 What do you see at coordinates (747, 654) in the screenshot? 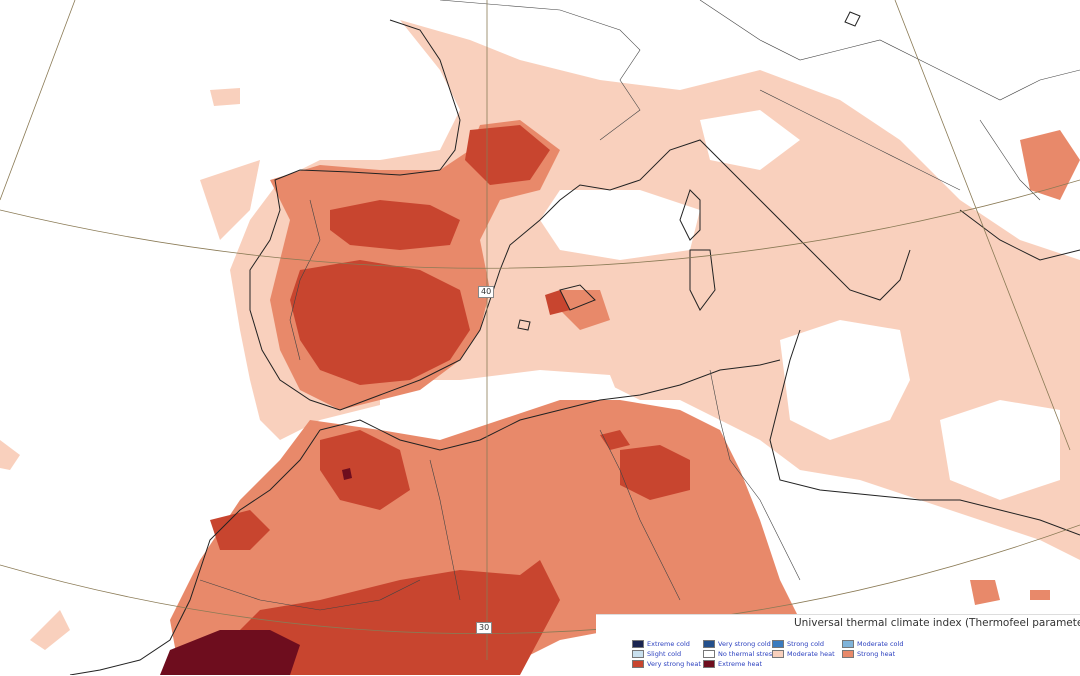
I see `legend-label: No thermal stress` at bounding box center [747, 654].